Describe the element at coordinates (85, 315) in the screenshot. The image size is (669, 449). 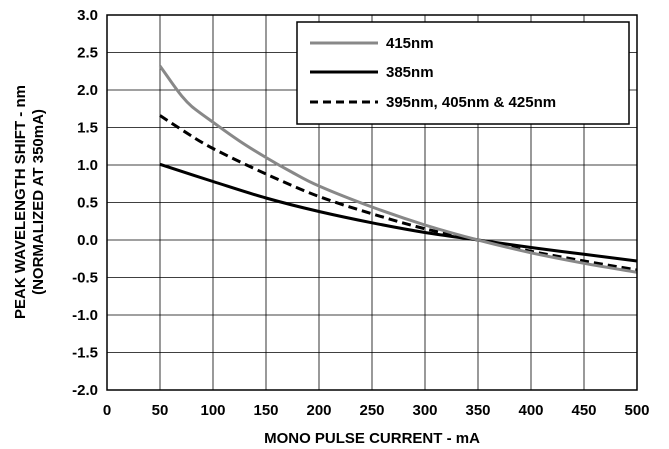
I see `y-tick-label-8: -1.0` at that location.